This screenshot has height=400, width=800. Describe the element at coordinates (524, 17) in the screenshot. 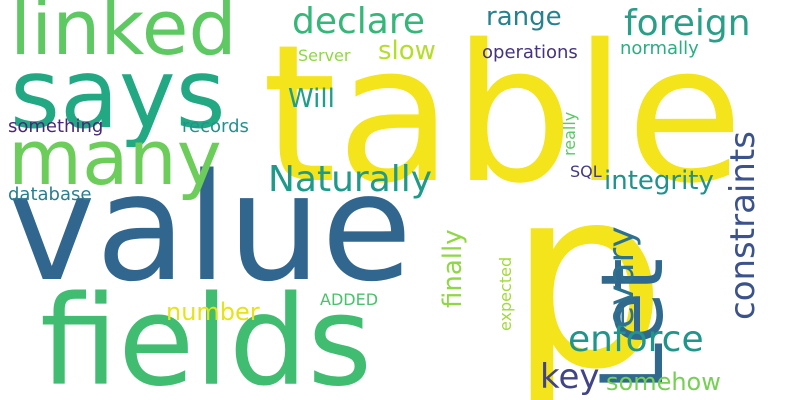

I see `word-range: range` at that location.